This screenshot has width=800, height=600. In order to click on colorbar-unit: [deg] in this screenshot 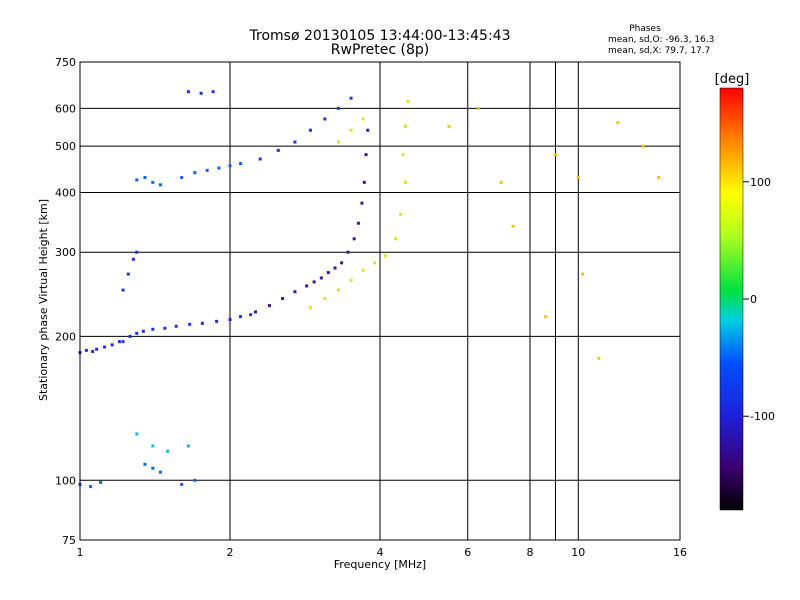, I will do `click(732, 79)`.